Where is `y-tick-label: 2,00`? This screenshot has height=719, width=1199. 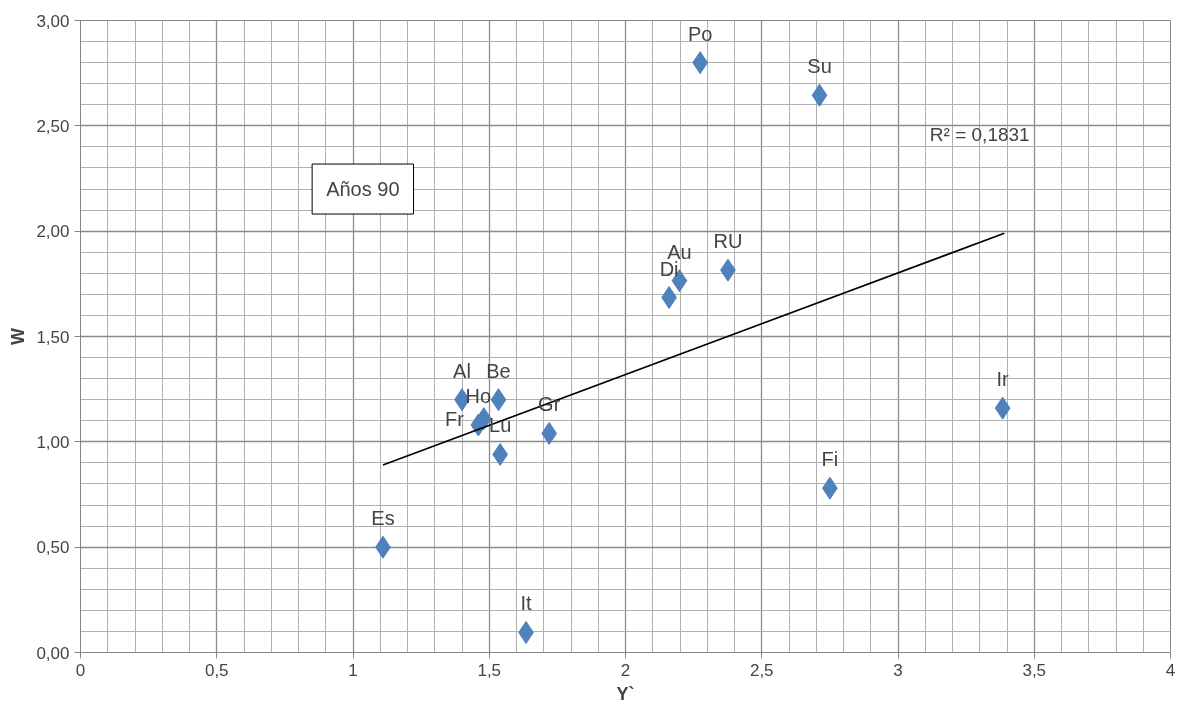
y-tick-label: 2,00 is located at coordinates (53, 232).